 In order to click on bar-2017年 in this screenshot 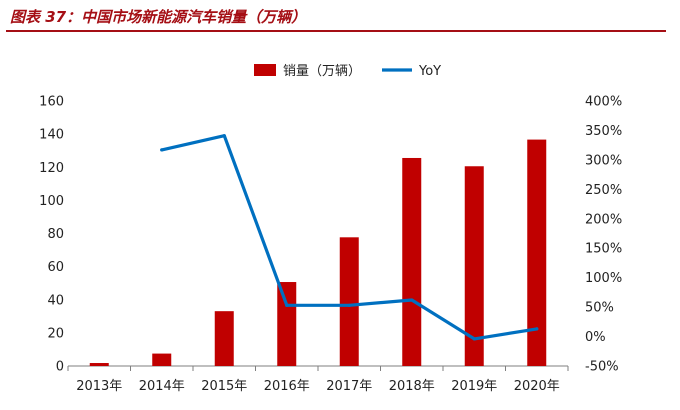, I will do `click(349, 301)`.